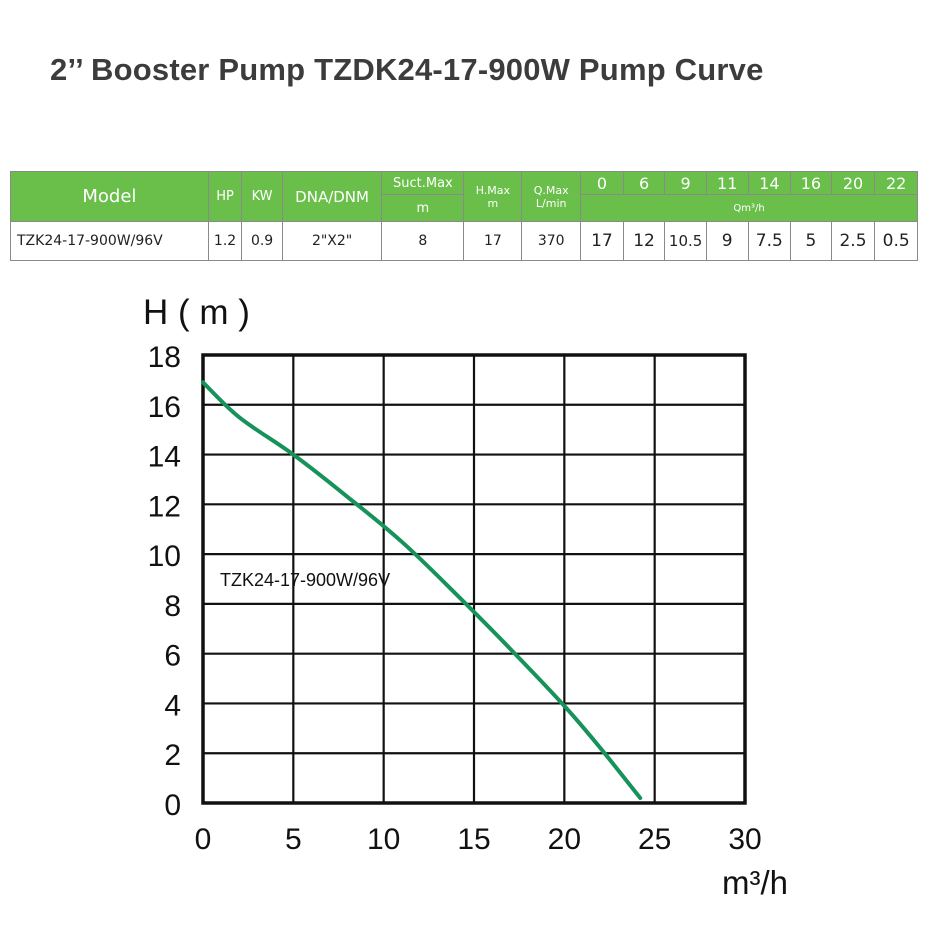 The image size is (929, 929). Describe the element at coordinates (164, 556) in the screenshot. I see `y-tick-label: 10` at that location.